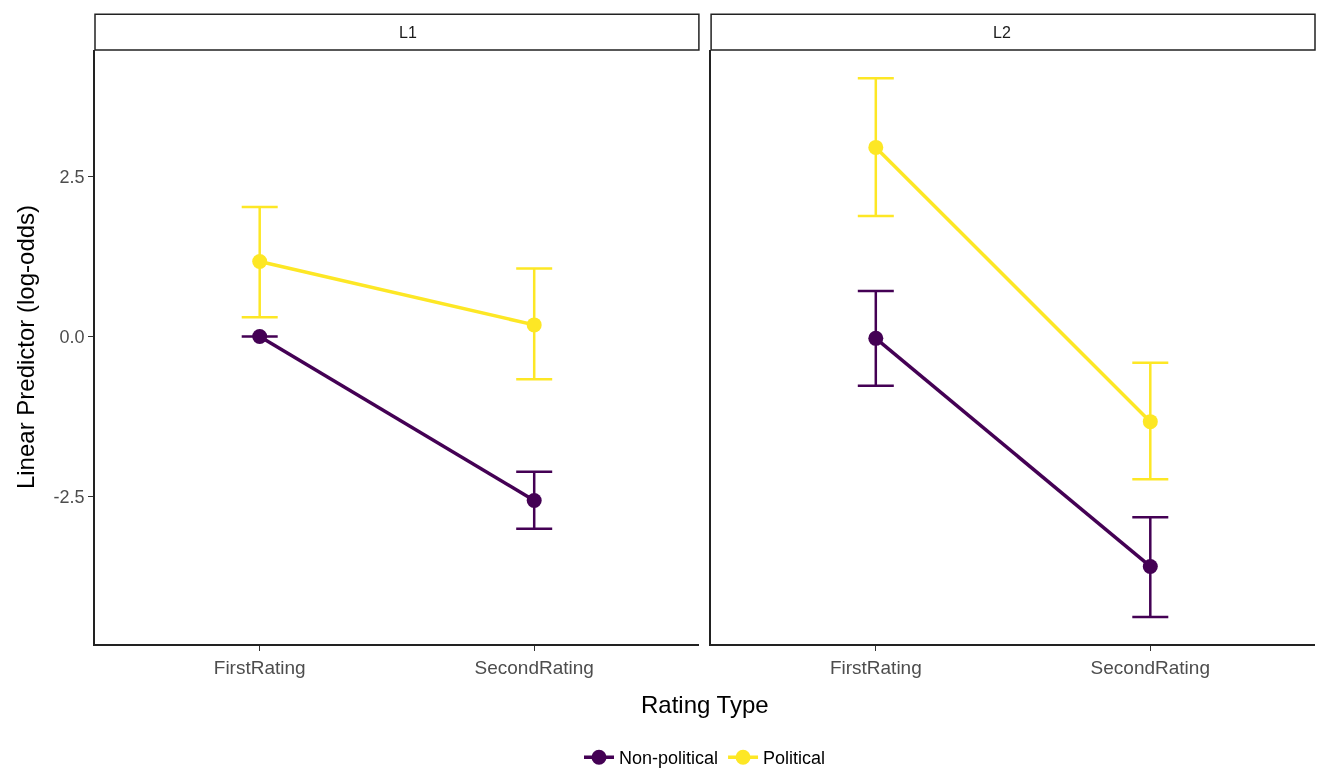 The height and width of the screenshot is (778, 1317). I want to click on y-tick-label: 2.5, so click(72, 176).